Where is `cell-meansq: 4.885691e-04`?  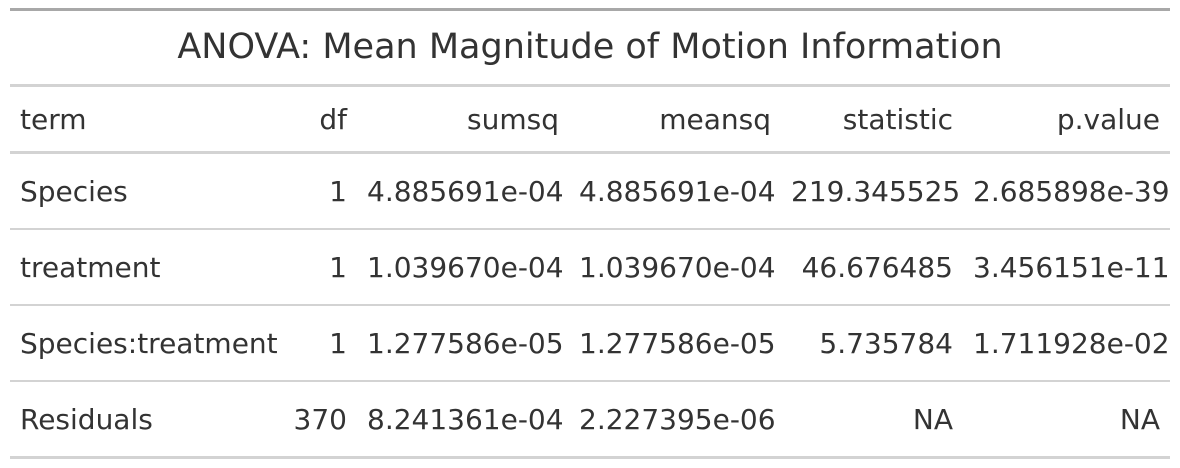 cell-meansq: 4.885691e-04 is located at coordinates (675, 191).